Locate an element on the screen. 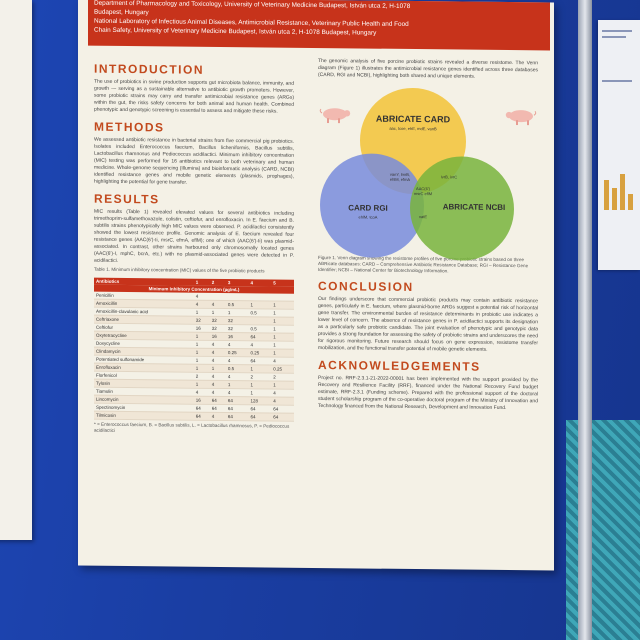 This screenshot has height=640, width=640. mic-value-cell: 128 is located at coordinates (260, 400).